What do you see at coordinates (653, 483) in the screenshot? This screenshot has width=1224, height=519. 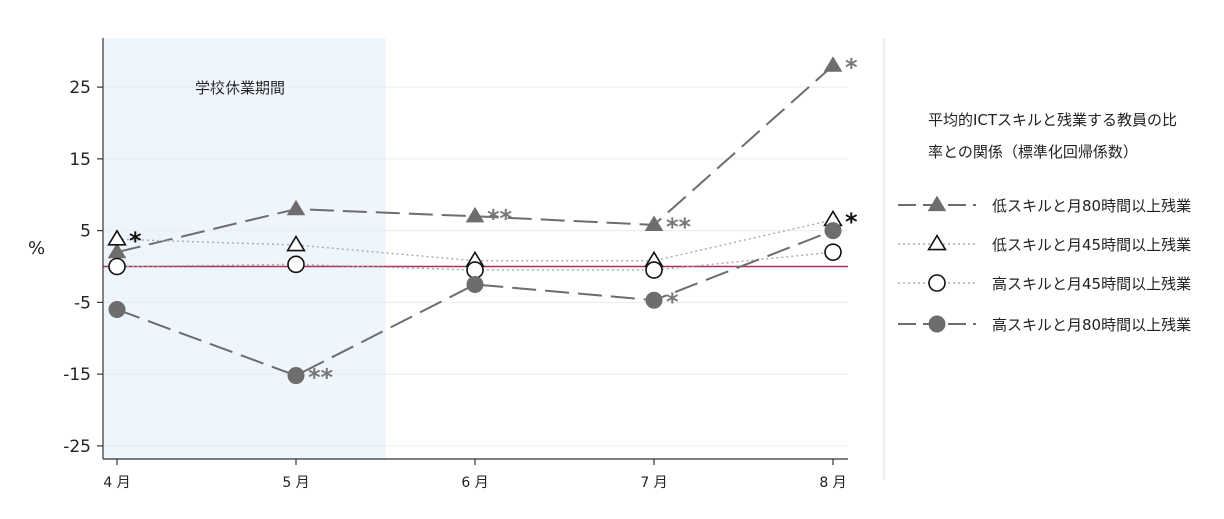 I see `x-tick-label: 7 月` at bounding box center [653, 483].